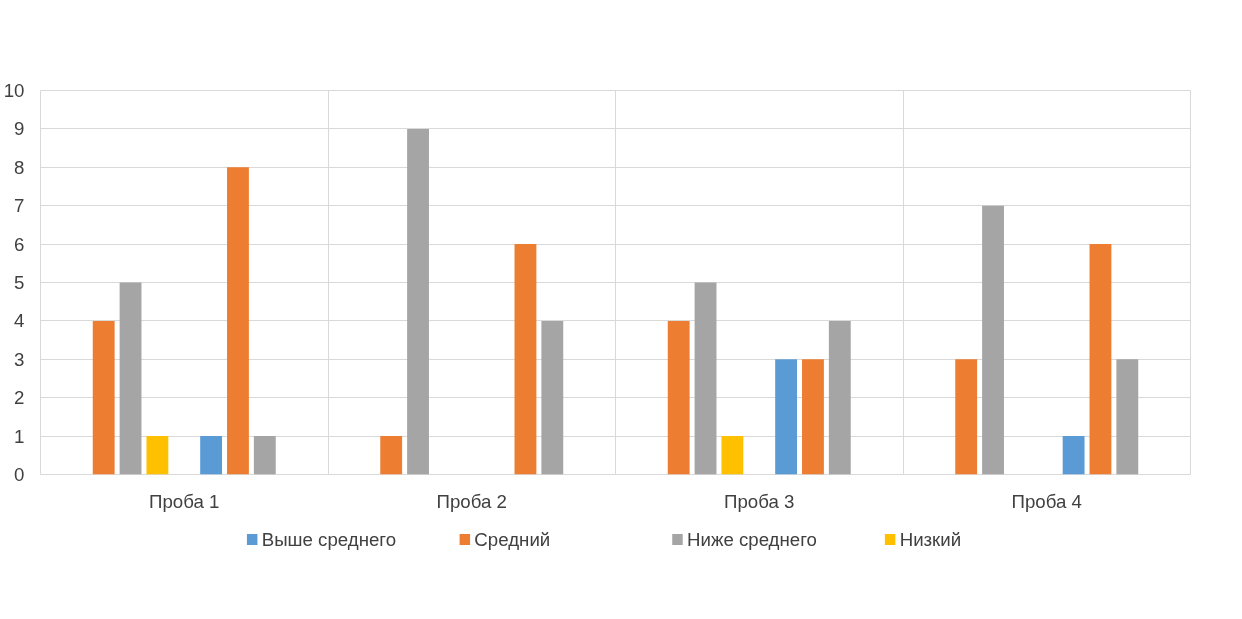 The height and width of the screenshot is (619, 1242). Describe the element at coordinates (19, 167) in the screenshot. I see `y-tick-label: 8` at that location.